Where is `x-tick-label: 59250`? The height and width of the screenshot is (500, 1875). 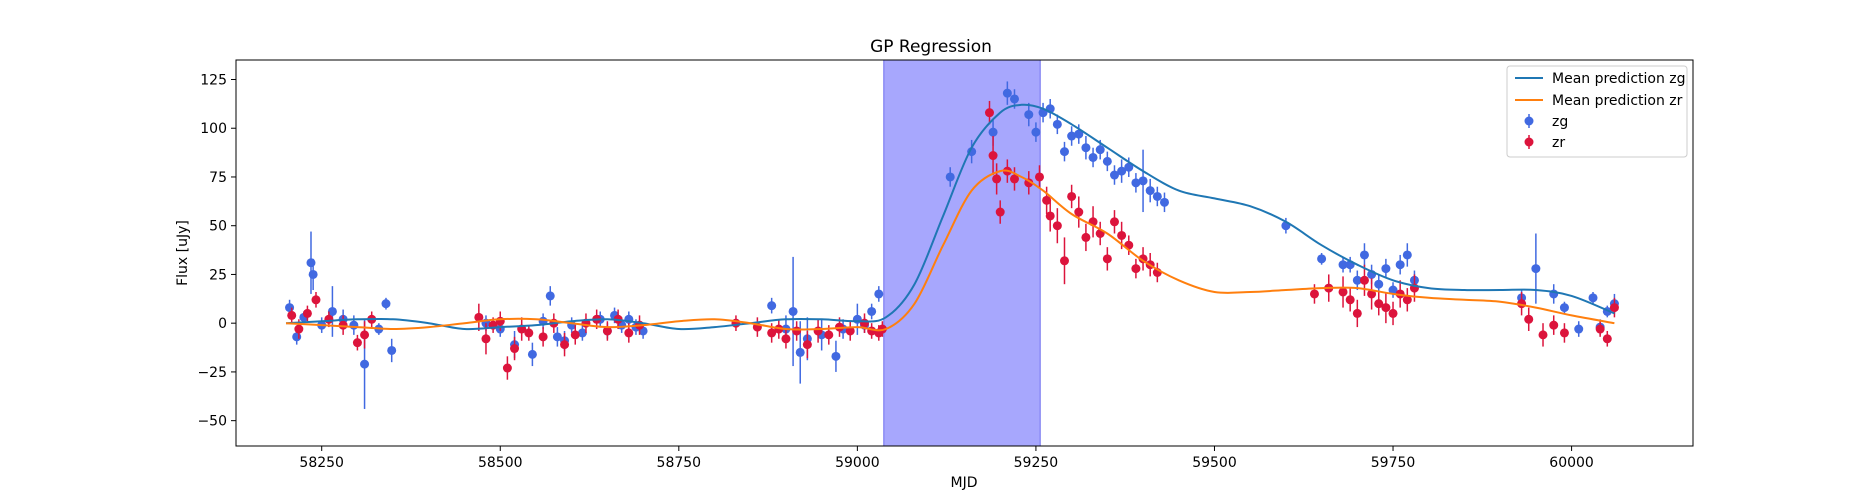 x-tick-label: 59250 is located at coordinates (1036, 463).